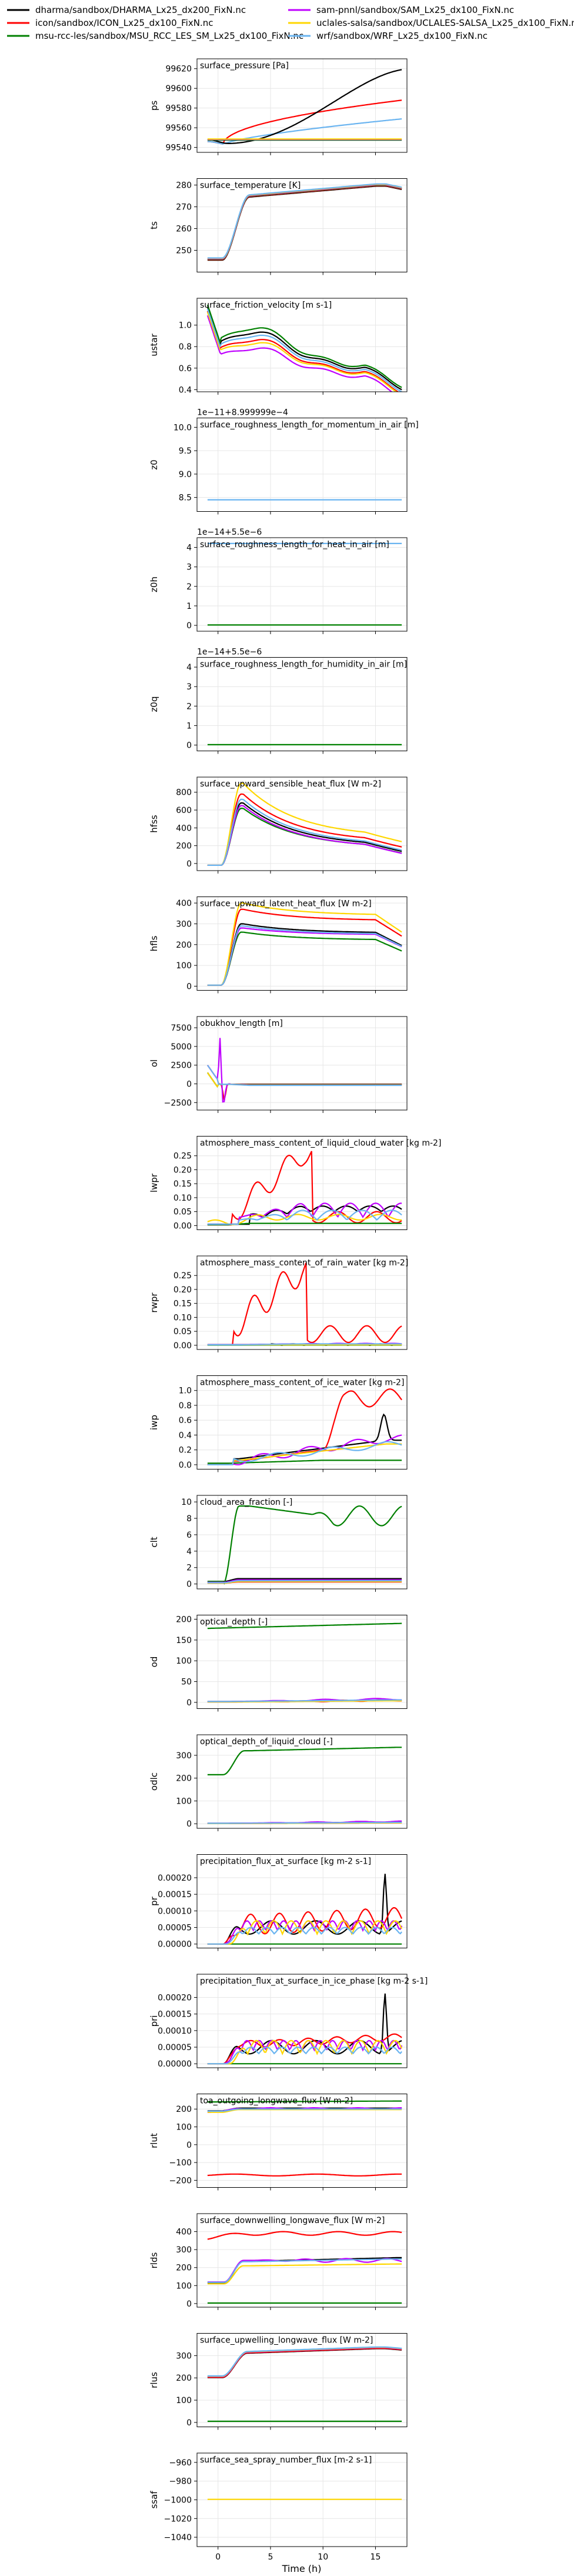 This screenshot has height=2576, width=574. I want to click on y-axis-label: rlds, so click(154, 2260).